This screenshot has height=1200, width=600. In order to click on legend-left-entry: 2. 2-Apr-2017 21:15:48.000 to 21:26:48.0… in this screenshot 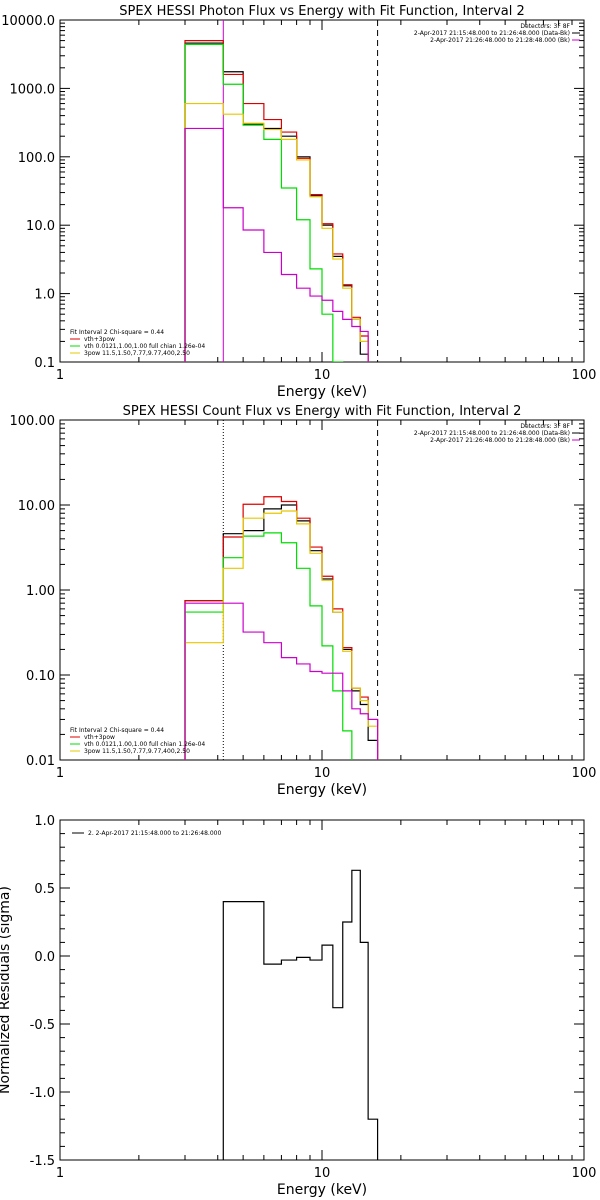, I will do `click(154, 833)`.